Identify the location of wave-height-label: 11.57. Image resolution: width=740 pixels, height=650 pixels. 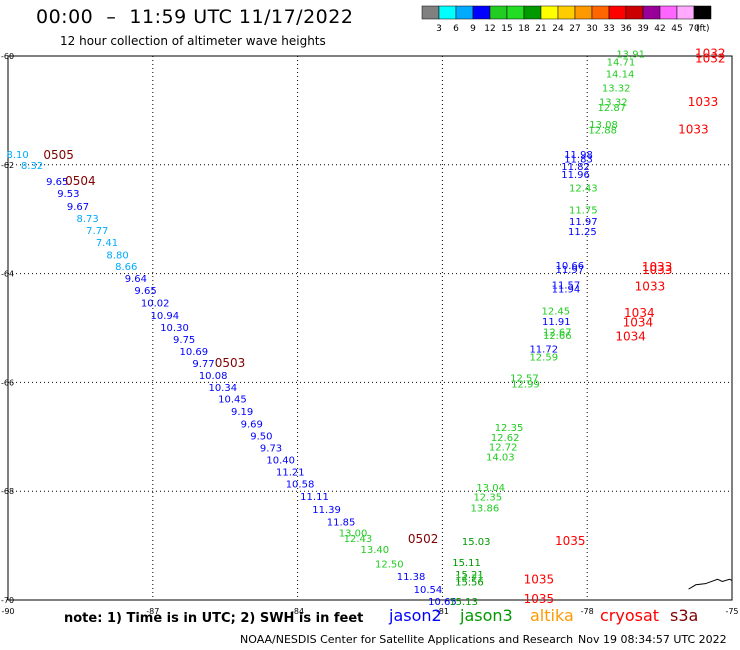
(566, 285).